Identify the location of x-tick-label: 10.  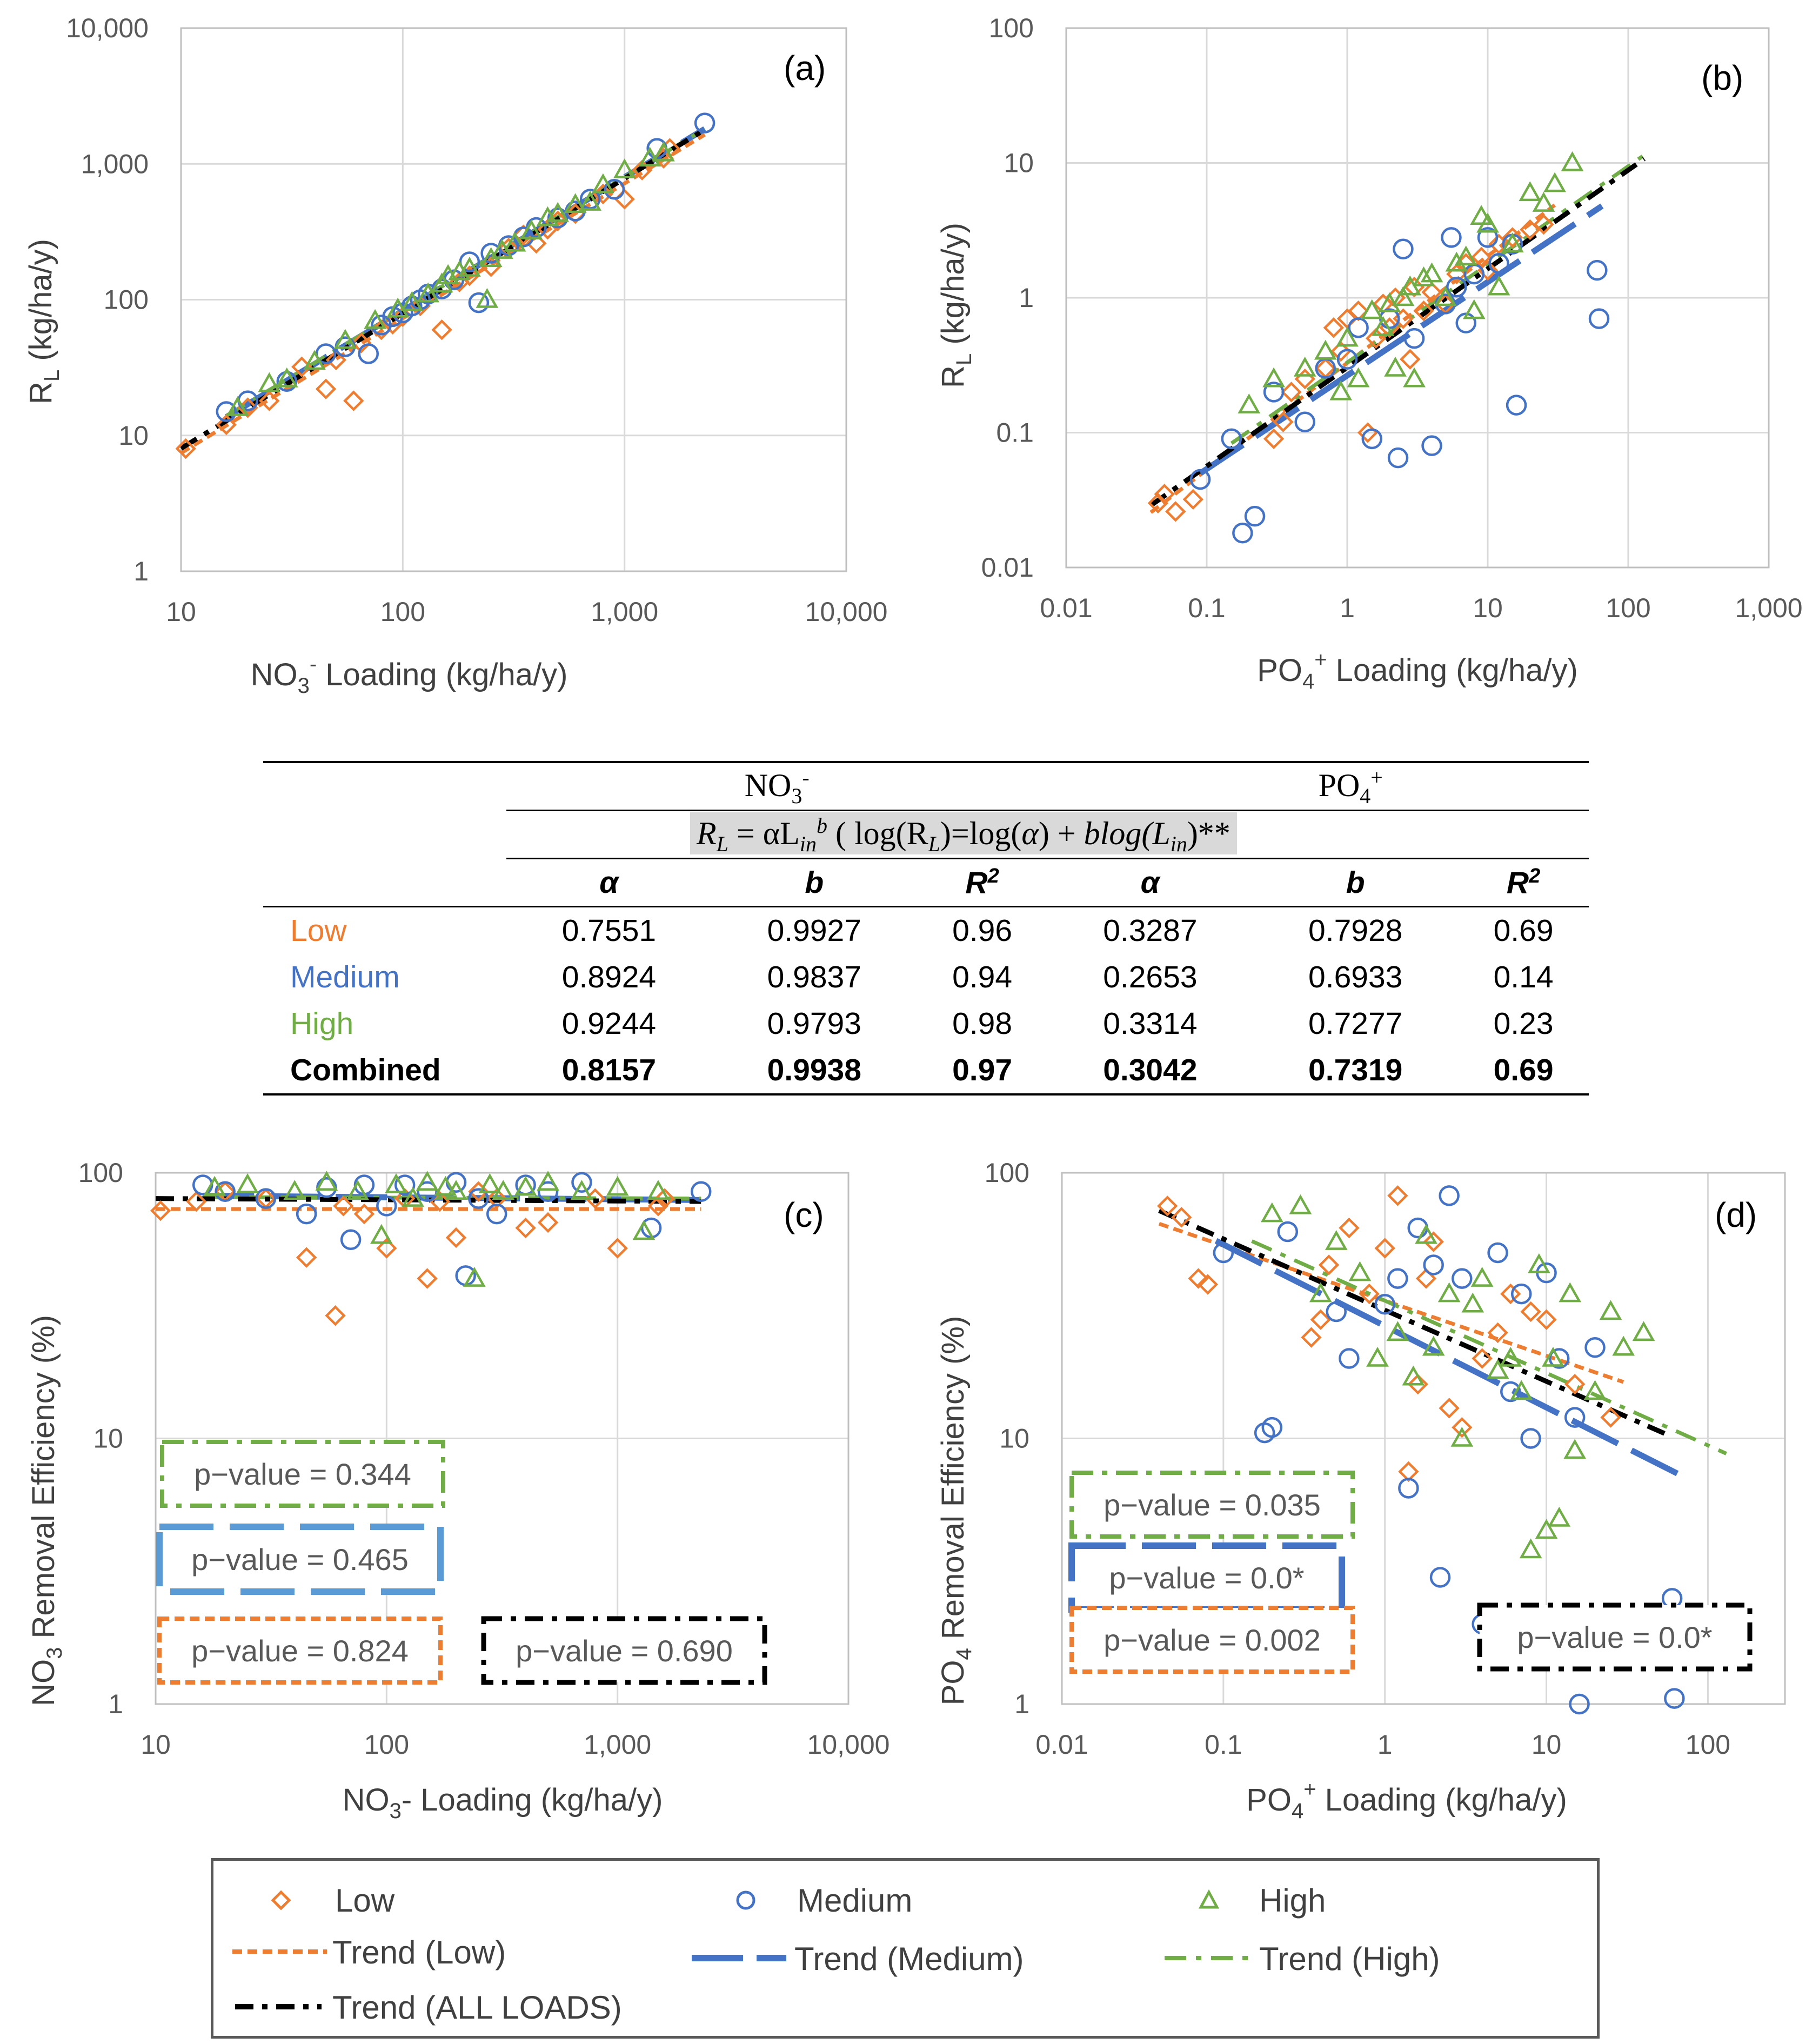
(1547, 1744).